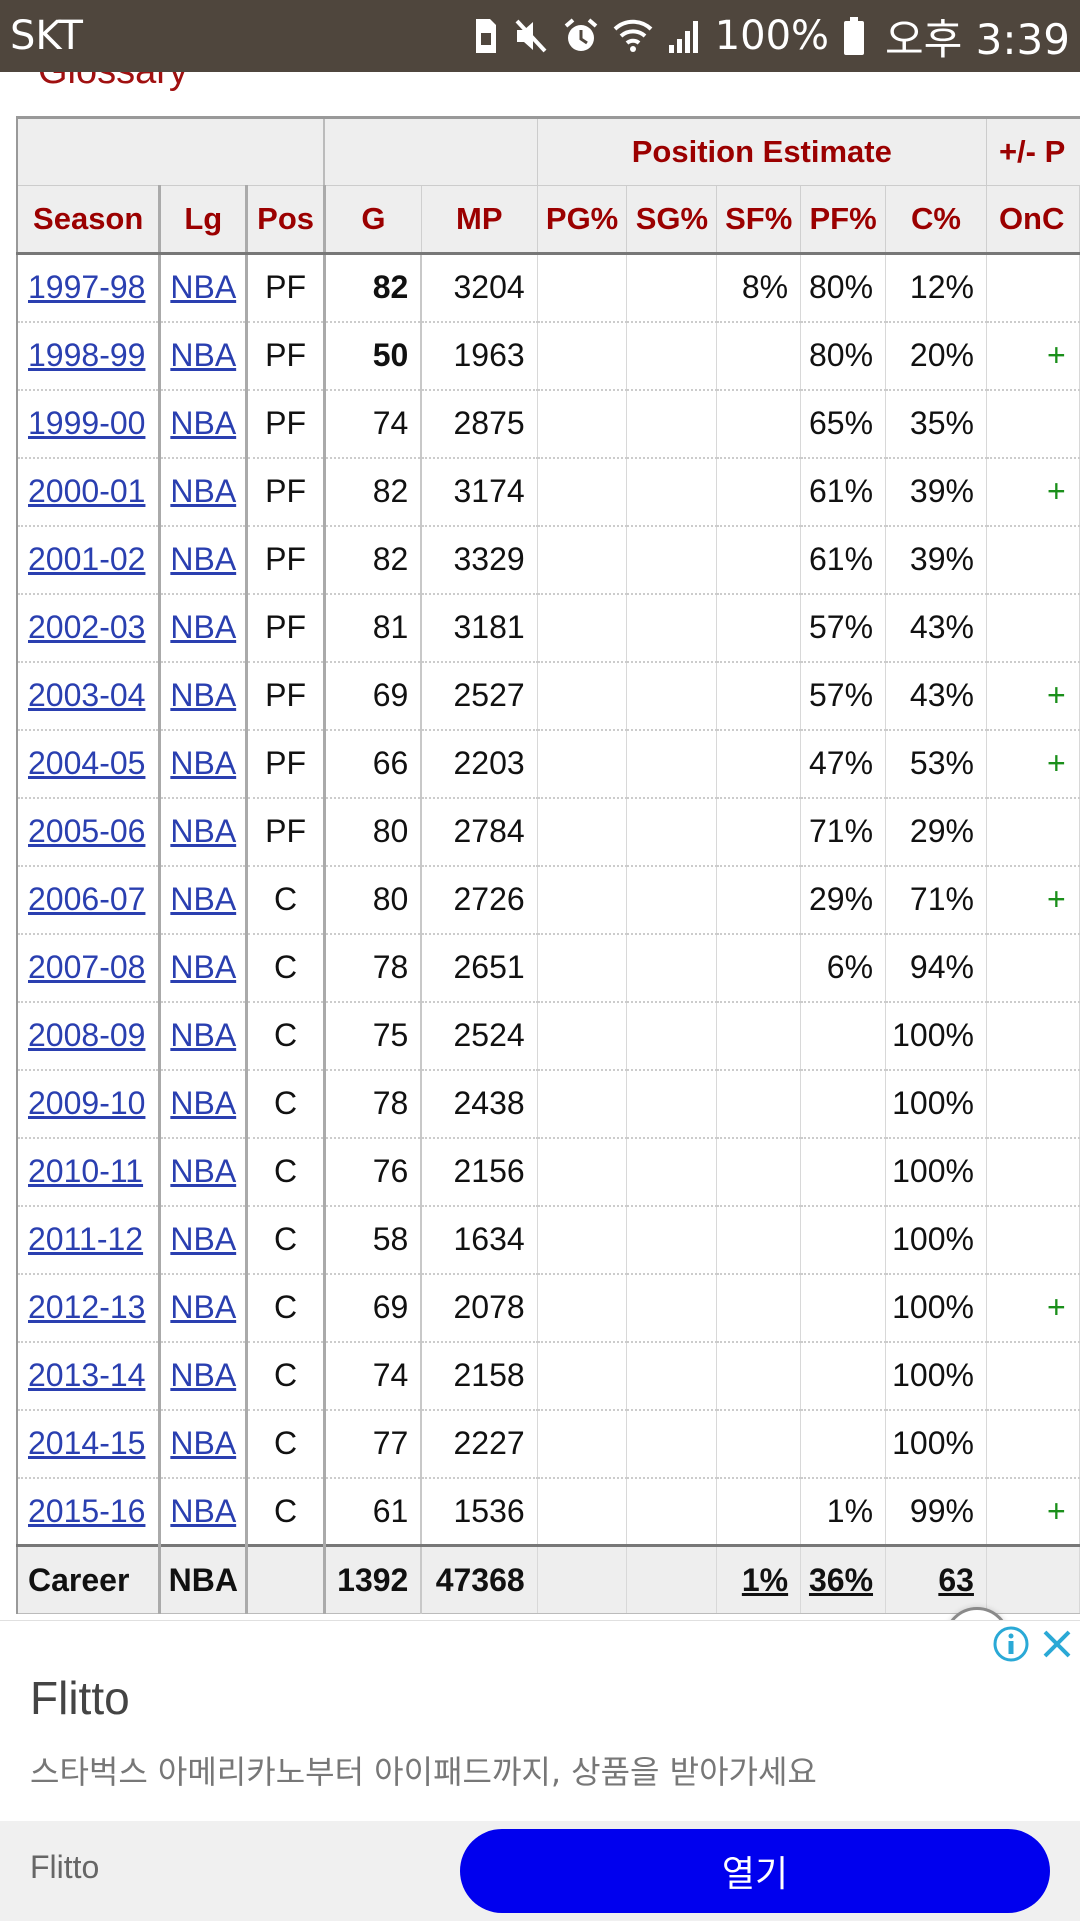 This screenshot has width=1080, height=1921. I want to click on season-link: 1999-00, so click(87, 423).